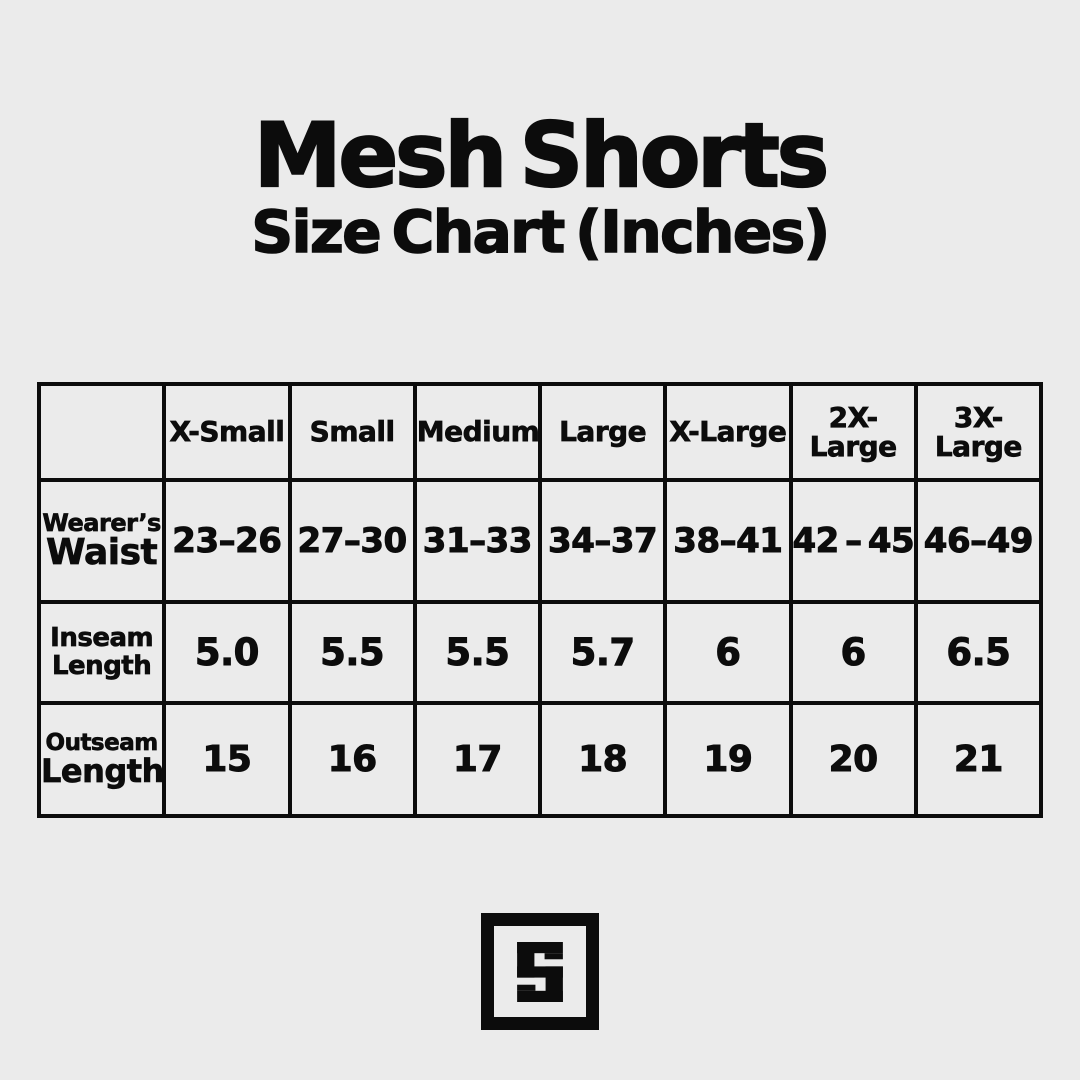 This screenshot has height=1080, width=1080. What do you see at coordinates (978, 759) in the screenshot?
I see `size-value-cell: 21` at bounding box center [978, 759].